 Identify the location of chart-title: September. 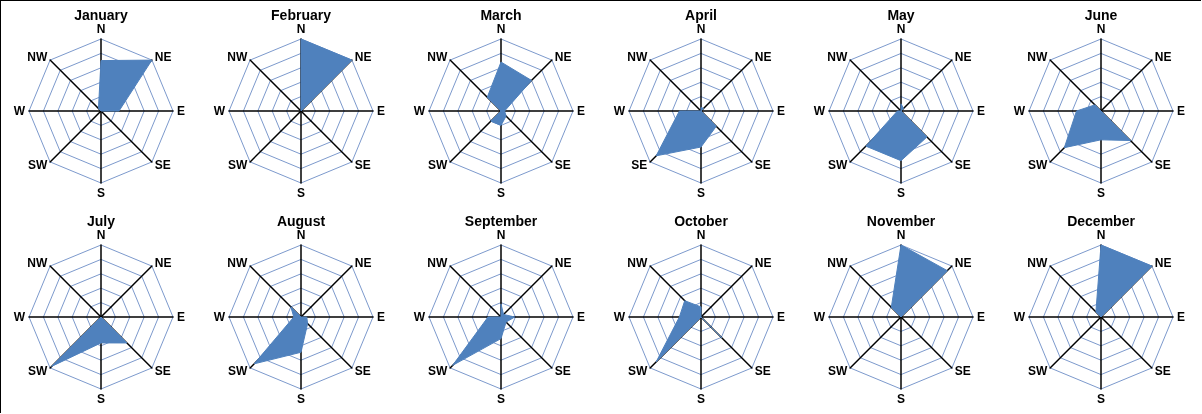
(501, 221).